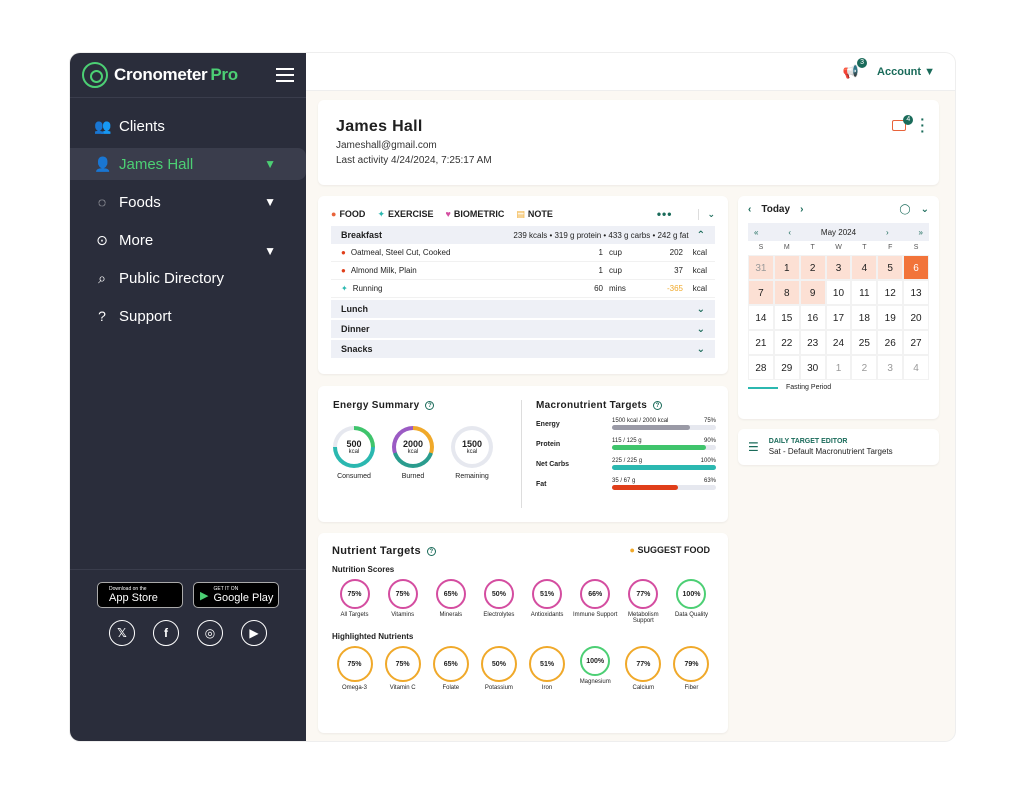  What do you see at coordinates (523, 271) in the screenshot?
I see `diary-entry: ● Almond Milk, Plain 1 cup 37 kcal` at bounding box center [523, 271].